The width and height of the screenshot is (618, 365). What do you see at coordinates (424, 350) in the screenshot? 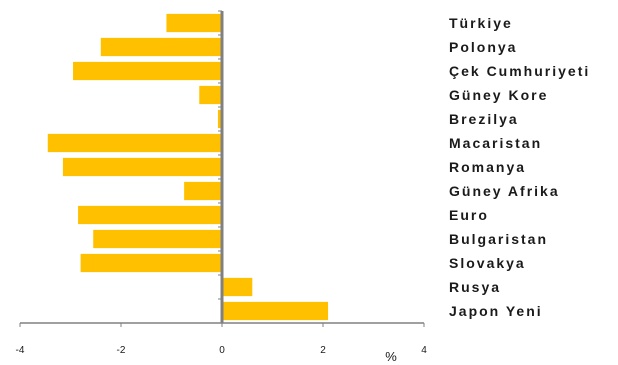
I see `x-tick-label: 4` at bounding box center [424, 350].